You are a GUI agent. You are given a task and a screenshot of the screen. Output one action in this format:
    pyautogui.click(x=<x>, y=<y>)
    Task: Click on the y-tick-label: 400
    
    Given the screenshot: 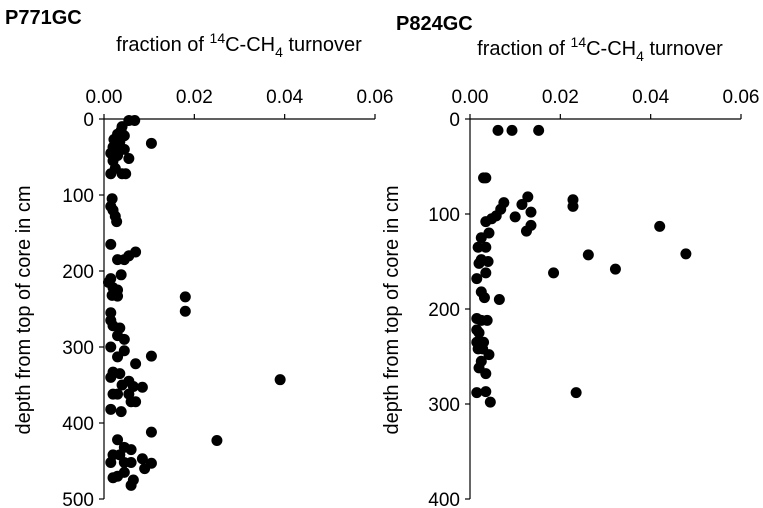 What is the action you would take?
    pyautogui.click(x=444, y=499)
    